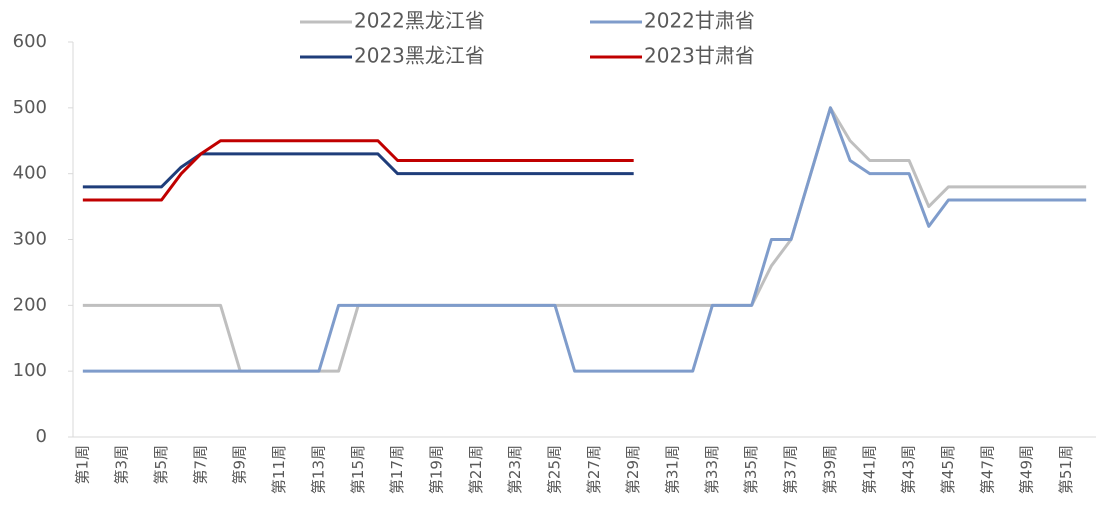 The height and width of the screenshot is (523, 1097). I want to click on x-tick-label: 第41周, so click(869, 469).